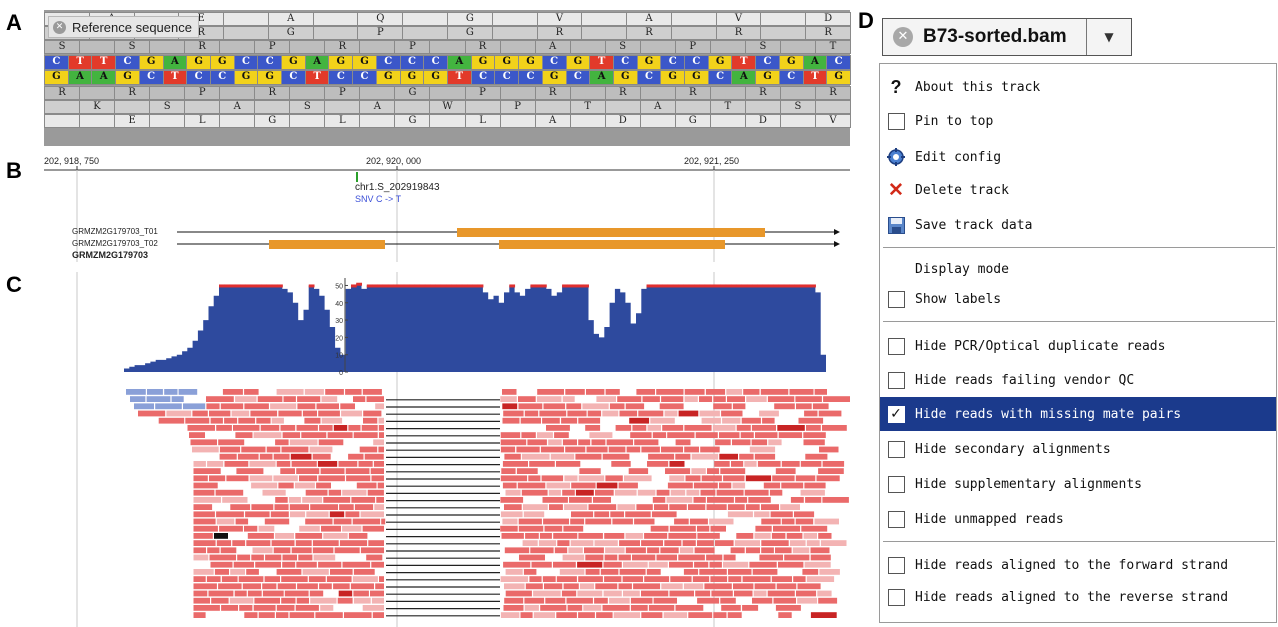 The height and width of the screenshot is (627, 1278). What do you see at coordinates (1079, 541) in the screenshot?
I see `menu-separator` at bounding box center [1079, 541].